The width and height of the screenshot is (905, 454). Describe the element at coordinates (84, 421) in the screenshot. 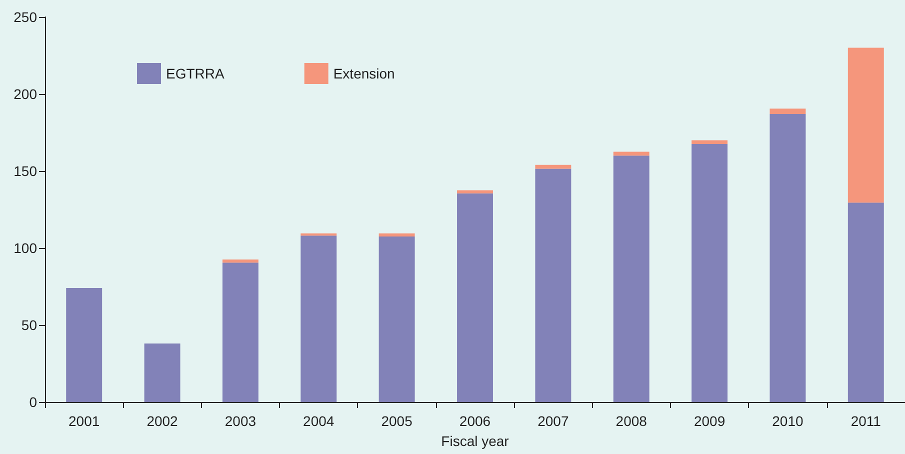

I see `x-tick-label: 2001` at that location.